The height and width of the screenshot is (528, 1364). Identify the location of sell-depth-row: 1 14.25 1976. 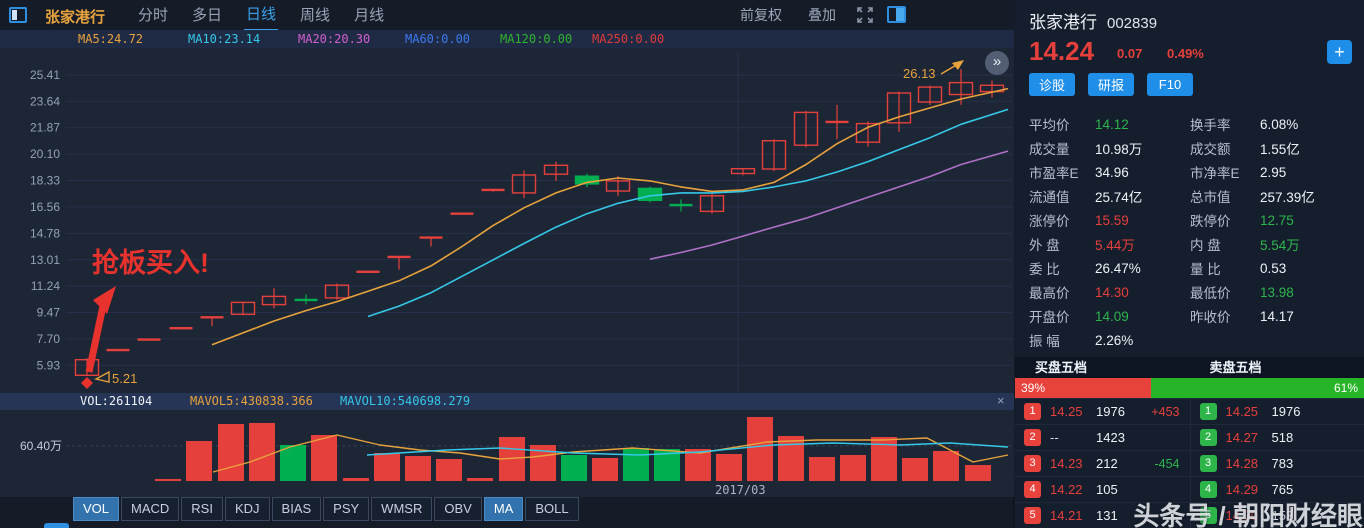
(1277, 411).